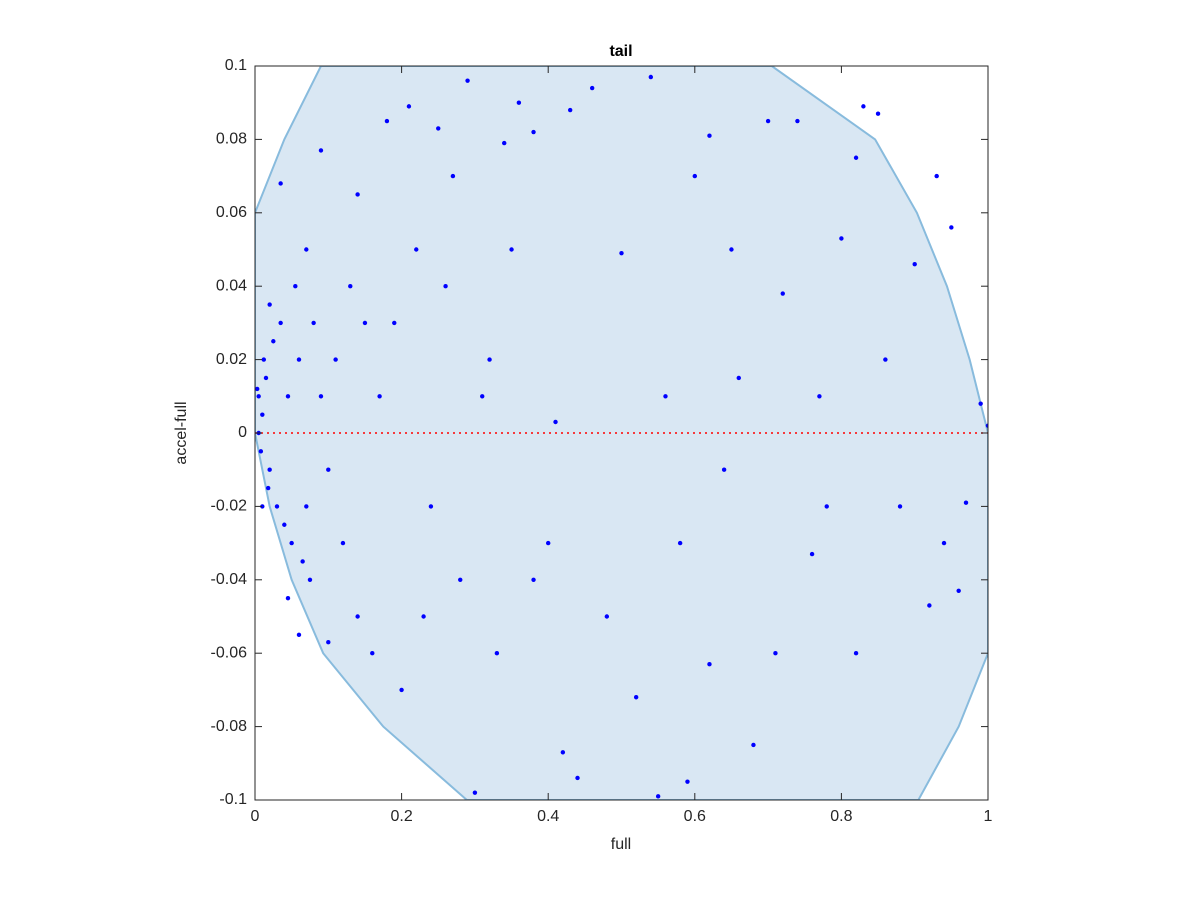  What do you see at coordinates (242, 432) in the screenshot?
I see `y-tick-label: 0` at bounding box center [242, 432].